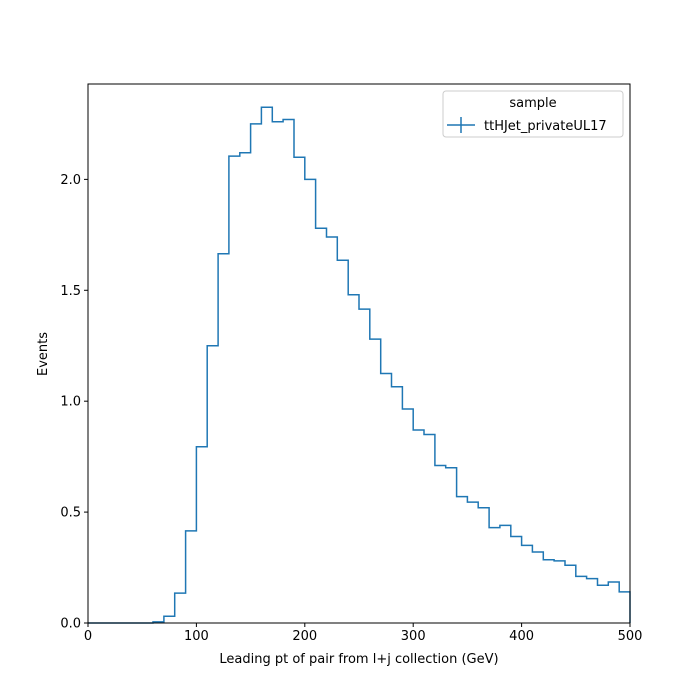  I want to click on x-tick-label: 300, so click(413, 636).